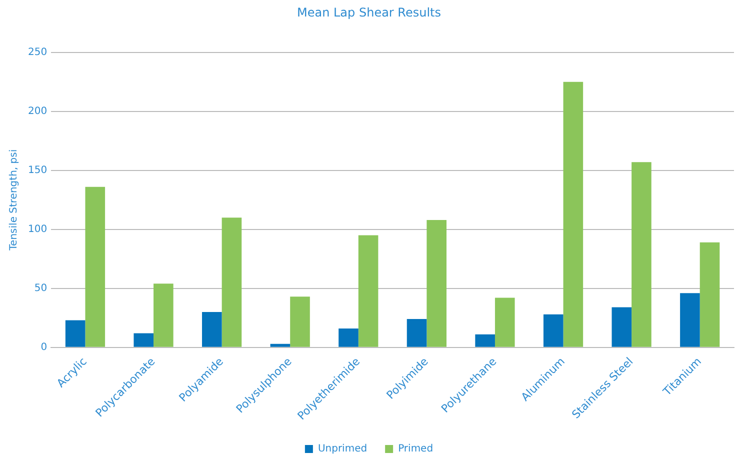 The height and width of the screenshot is (464, 736). Describe the element at coordinates (38, 52) in the screenshot. I see `y-tick-label: 250` at that location.